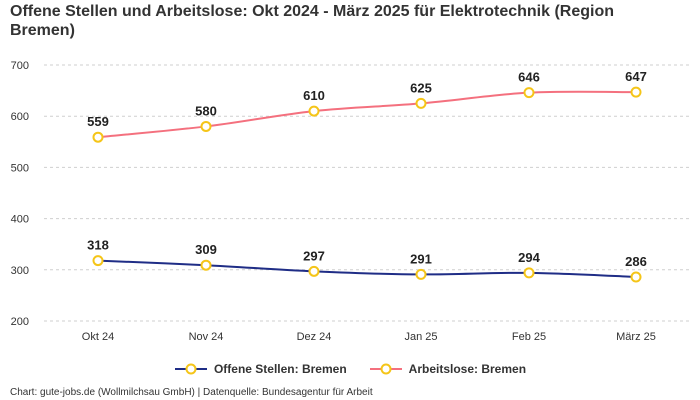 The width and height of the screenshot is (700, 400). Describe the element at coordinates (20, 322) in the screenshot. I see `y-tick-label-200: 200` at that location.